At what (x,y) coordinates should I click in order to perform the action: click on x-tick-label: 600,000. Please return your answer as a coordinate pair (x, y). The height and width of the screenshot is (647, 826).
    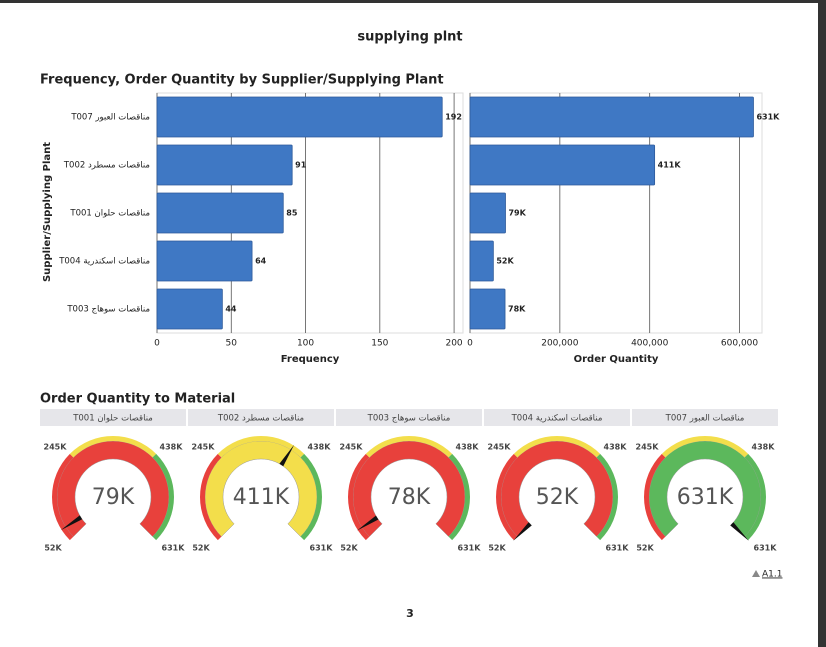
    Looking at the image, I should click on (739, 344).